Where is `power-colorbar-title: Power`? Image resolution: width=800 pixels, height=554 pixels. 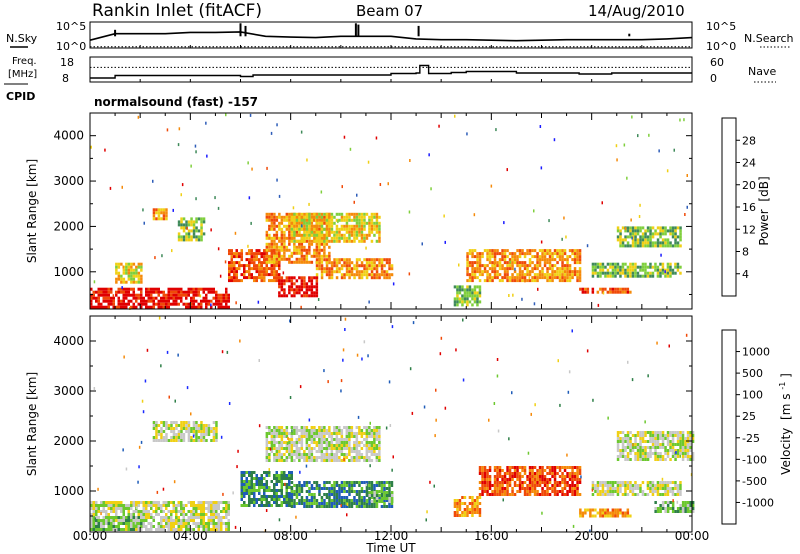
power-colorbar-title: Power is located at coordinates (764, 227).